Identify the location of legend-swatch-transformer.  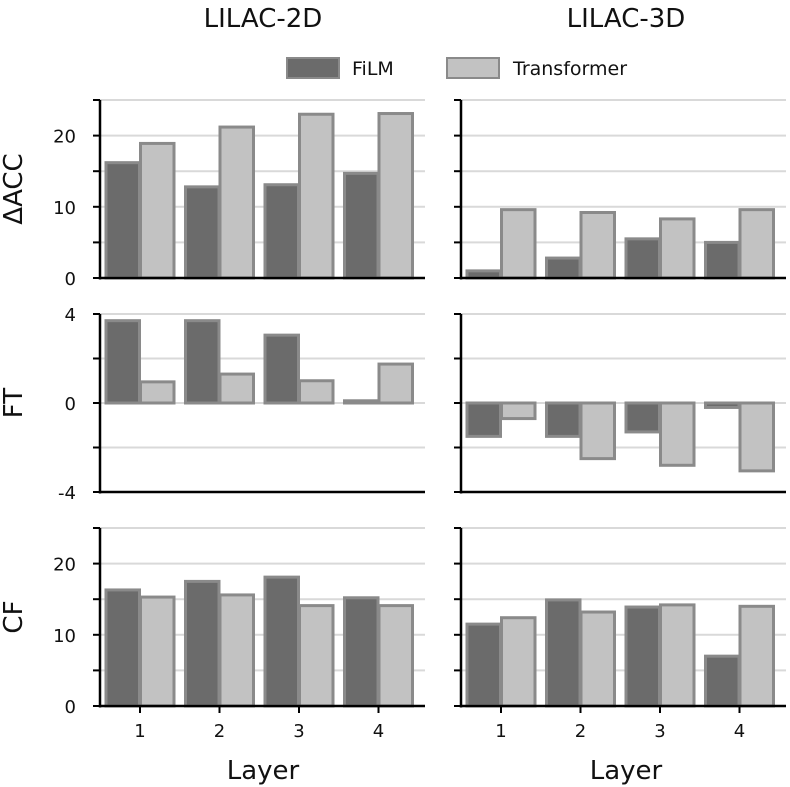
(473, 68).